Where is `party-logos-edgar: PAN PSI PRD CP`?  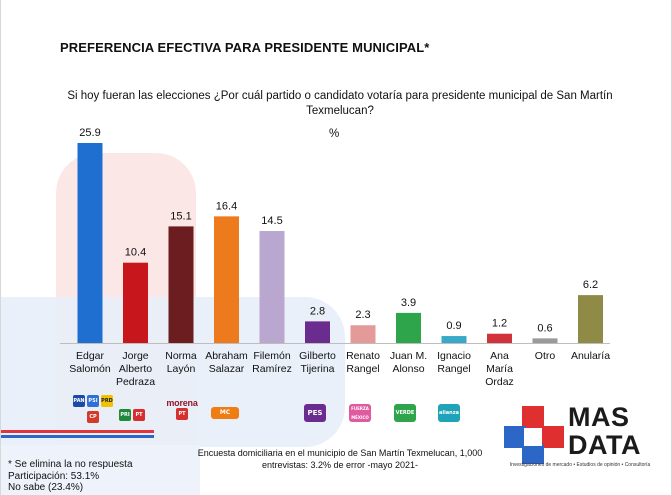
party-logos-edgar: PAN PSI PRD CP is located at coordinates (93, 409).